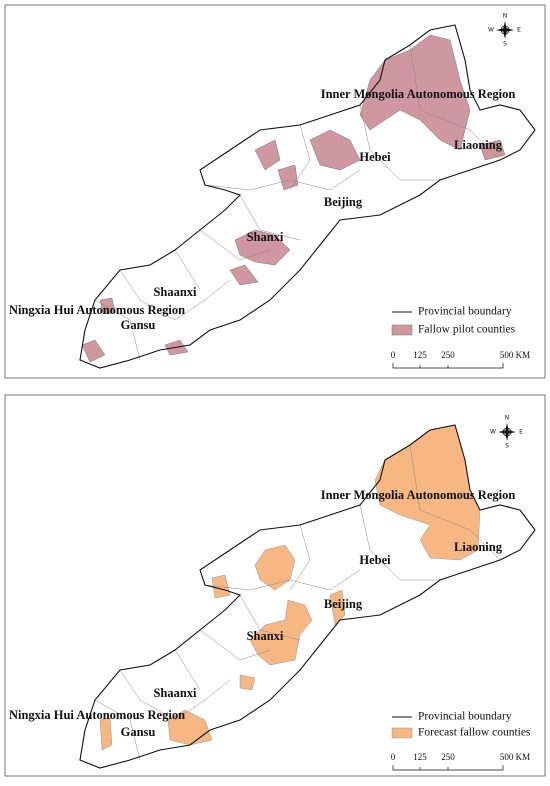 This screenshot has width=550, height=786. Describe the element at coordinates (474, 733) in the screenshot. I see `legend-text: Forecast fallow counties` at that location.